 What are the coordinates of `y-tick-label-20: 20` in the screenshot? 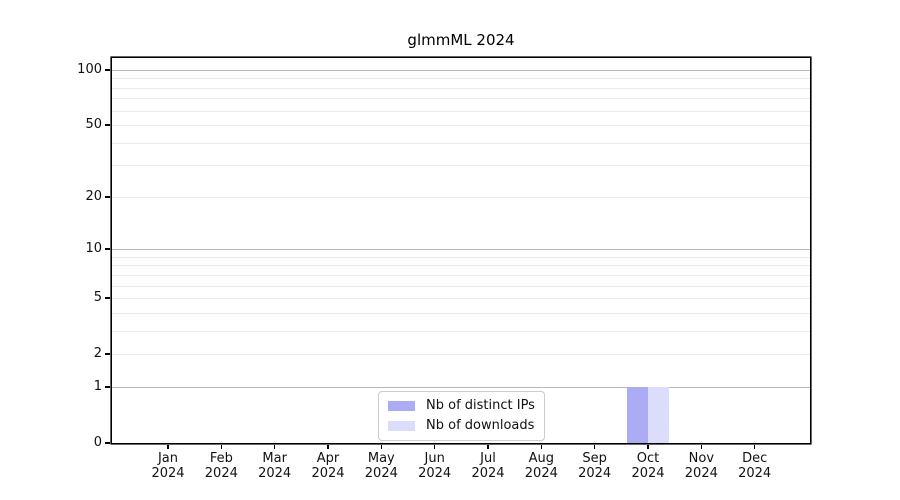 It's located at (93, 196).